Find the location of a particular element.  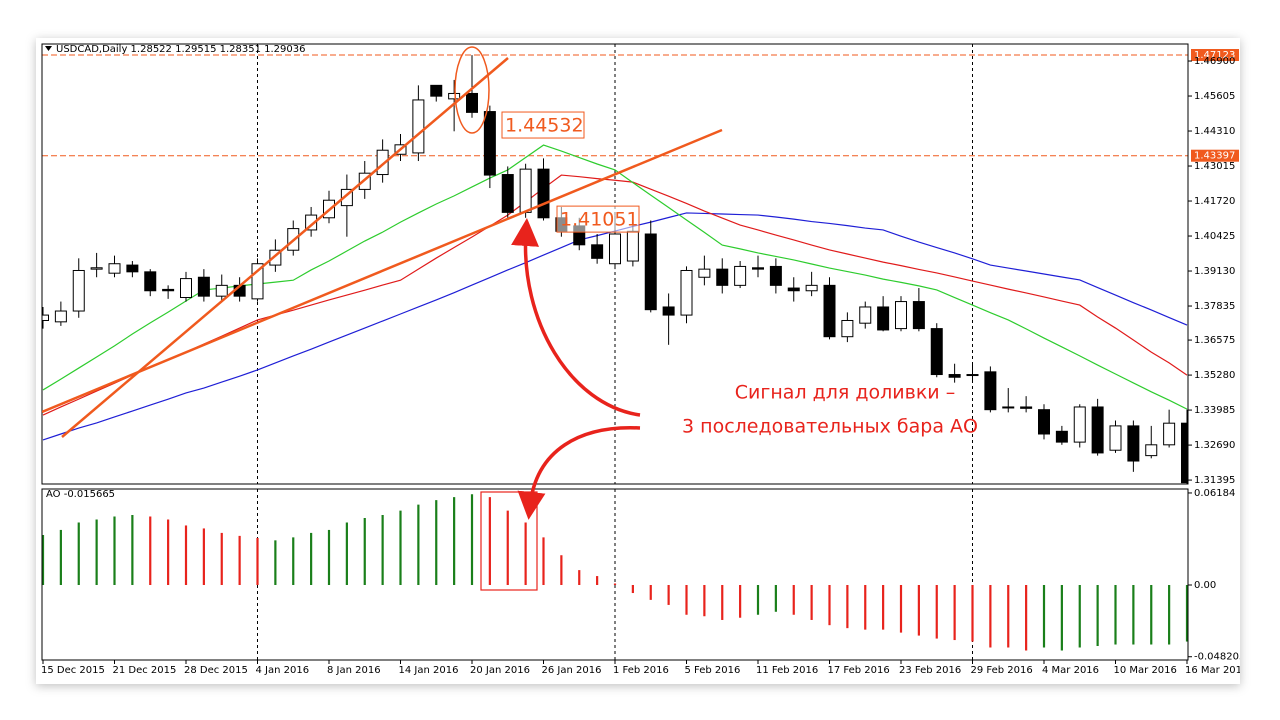

y-tick-label: 1.36575 is located at coordinates (1214, 340).